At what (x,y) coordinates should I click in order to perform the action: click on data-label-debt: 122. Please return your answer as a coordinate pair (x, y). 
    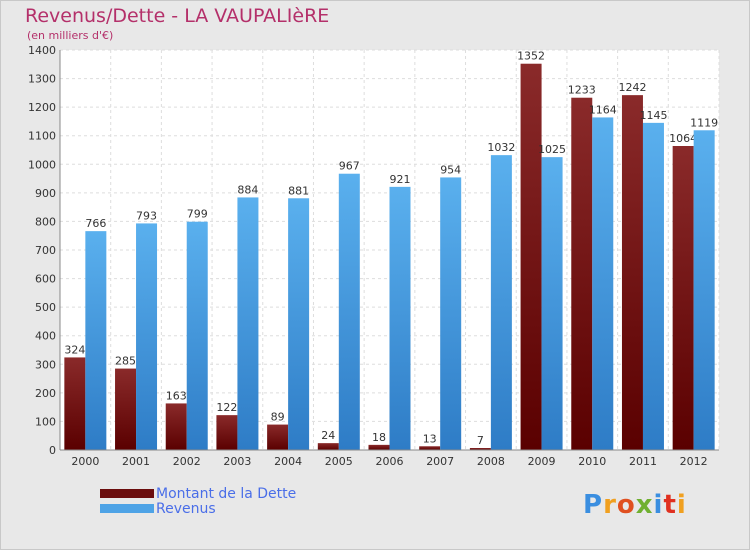
    Looking at the image, I should click on (226, 407).